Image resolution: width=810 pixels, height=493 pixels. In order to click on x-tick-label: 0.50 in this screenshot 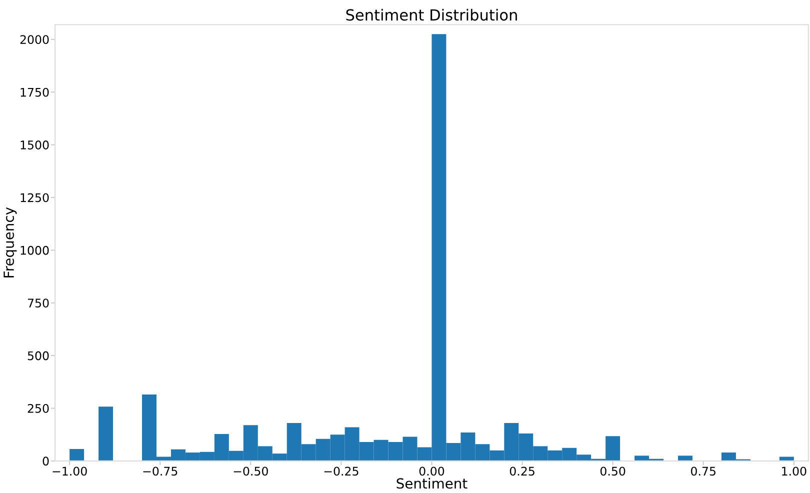, I will do `click(613, 471)`.